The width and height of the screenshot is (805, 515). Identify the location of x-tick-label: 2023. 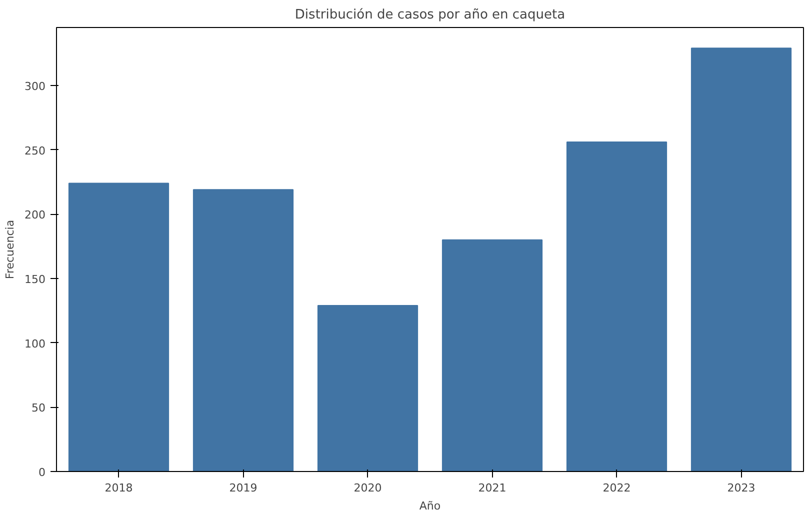
(741, 488).